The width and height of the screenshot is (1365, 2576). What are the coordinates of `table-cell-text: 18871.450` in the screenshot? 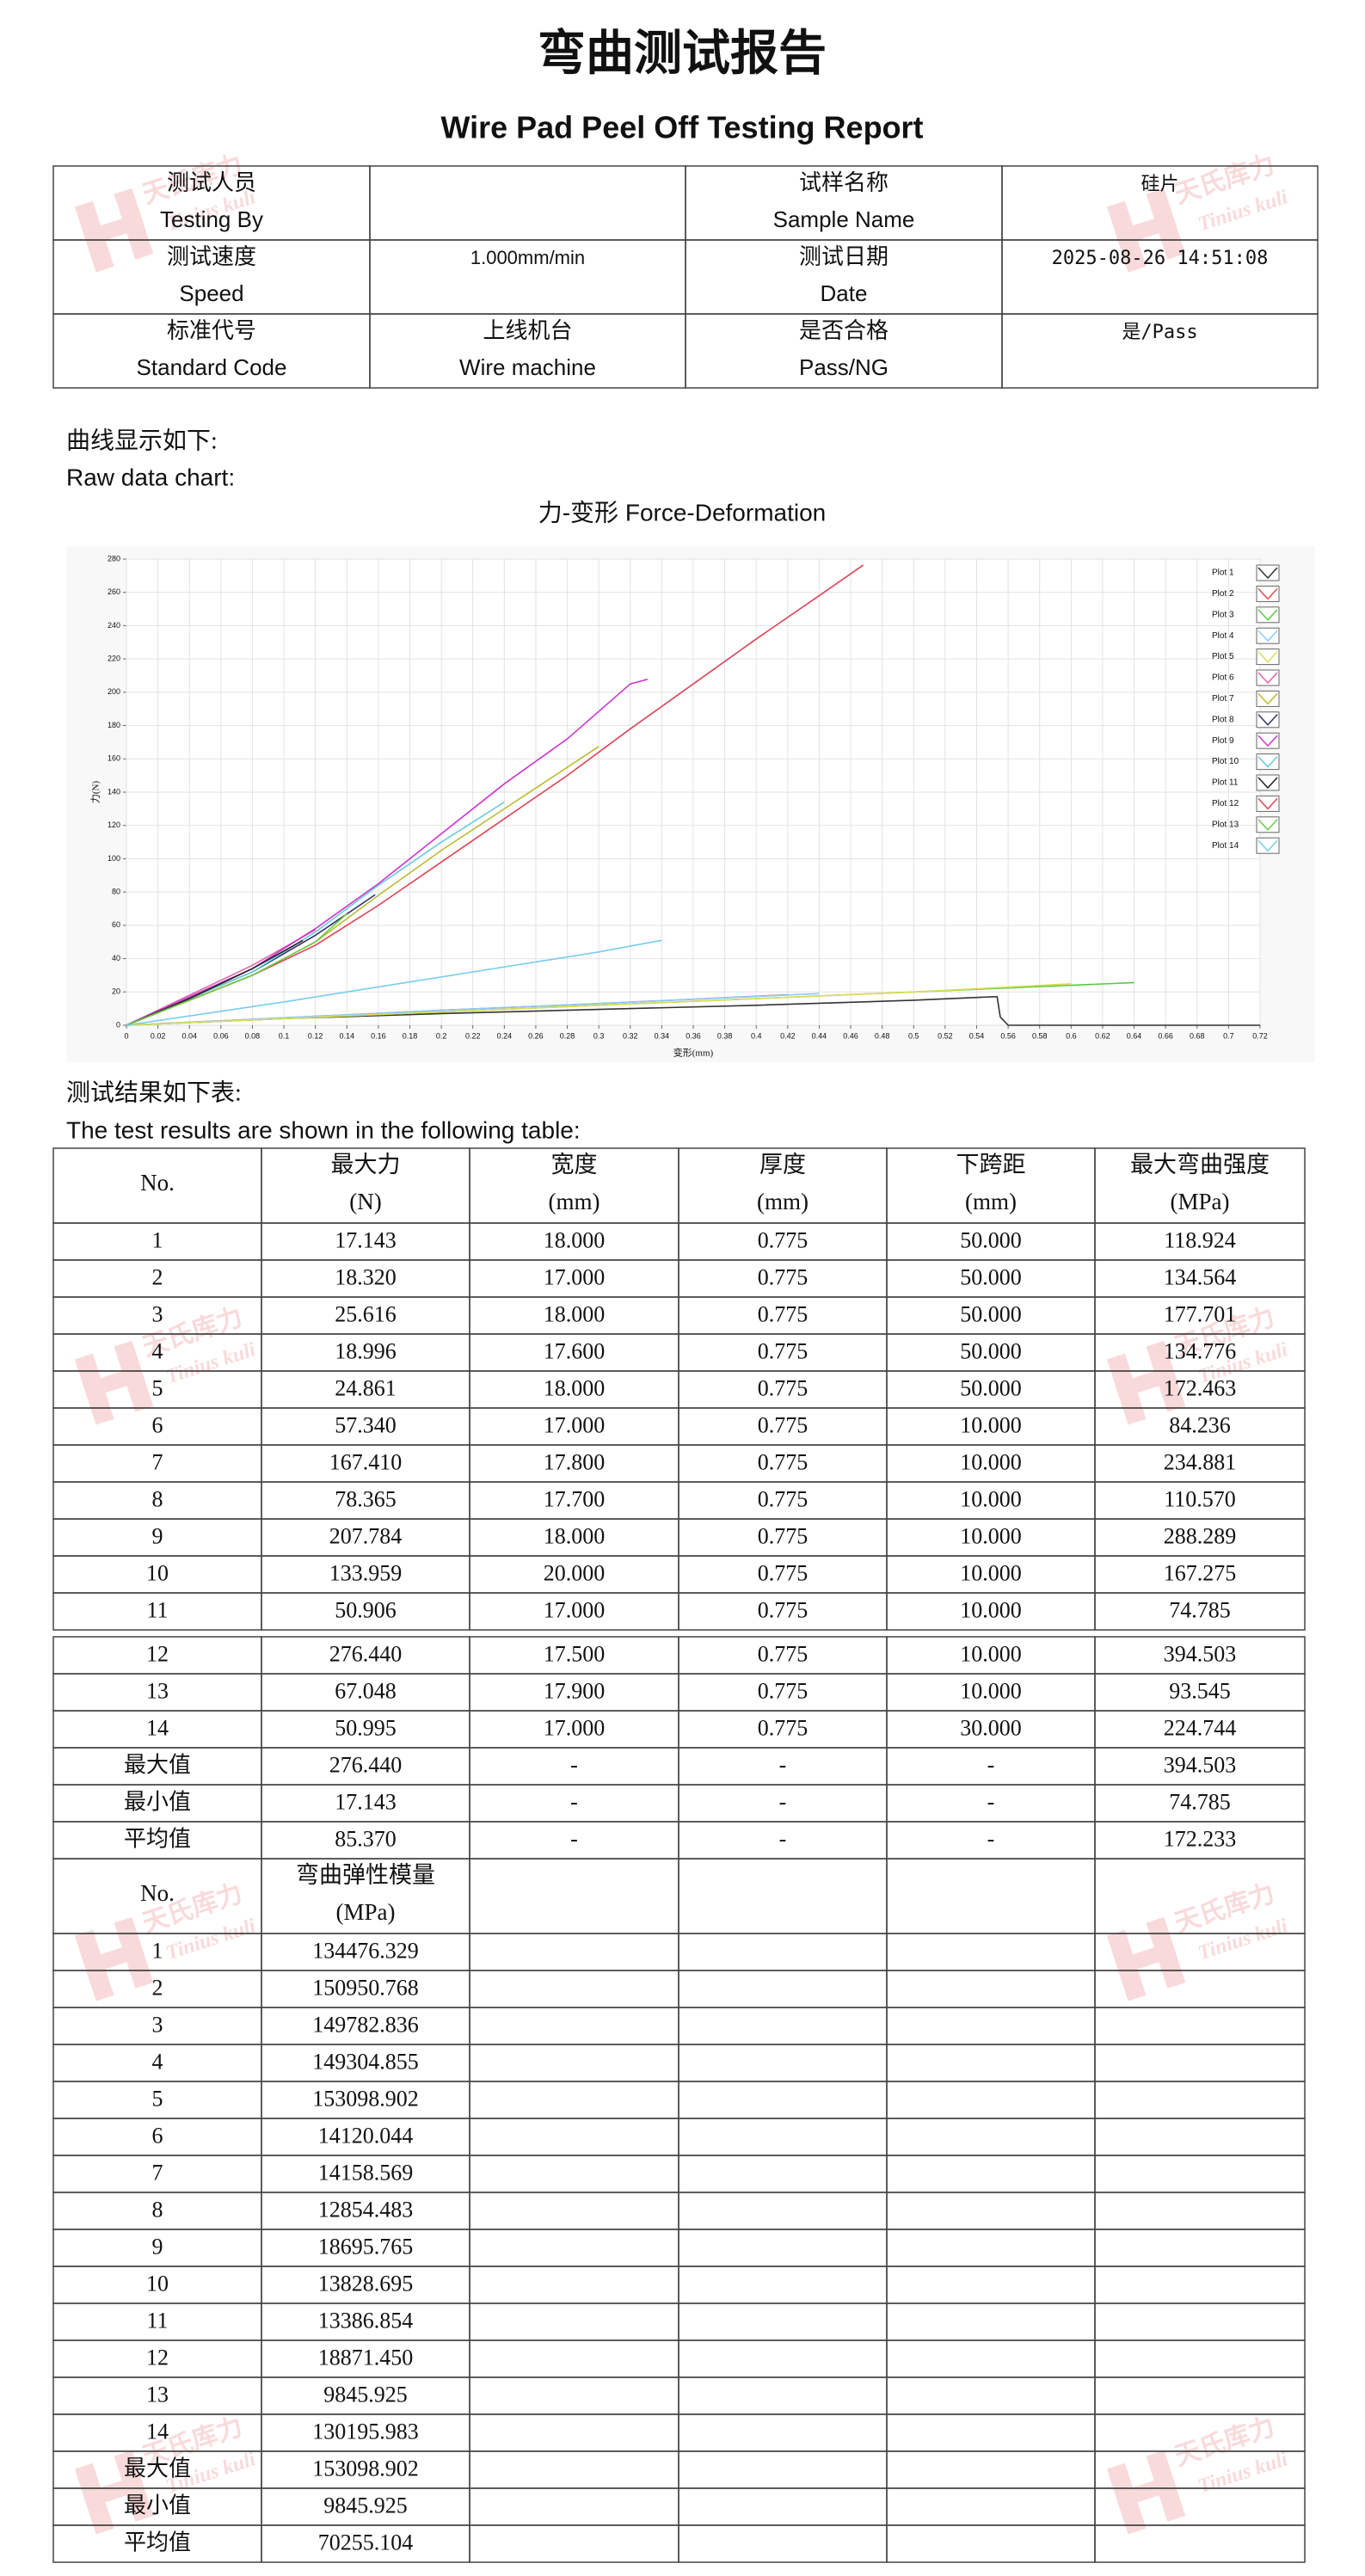 It's located at (366, 2357).